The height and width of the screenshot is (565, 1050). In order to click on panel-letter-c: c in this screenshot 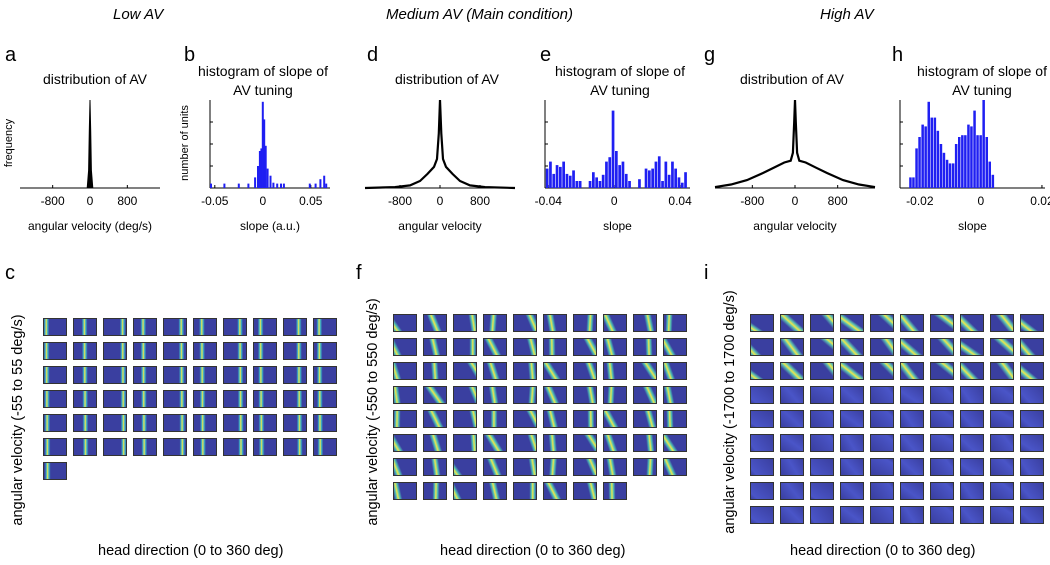, I will do `click(10, 273)`.